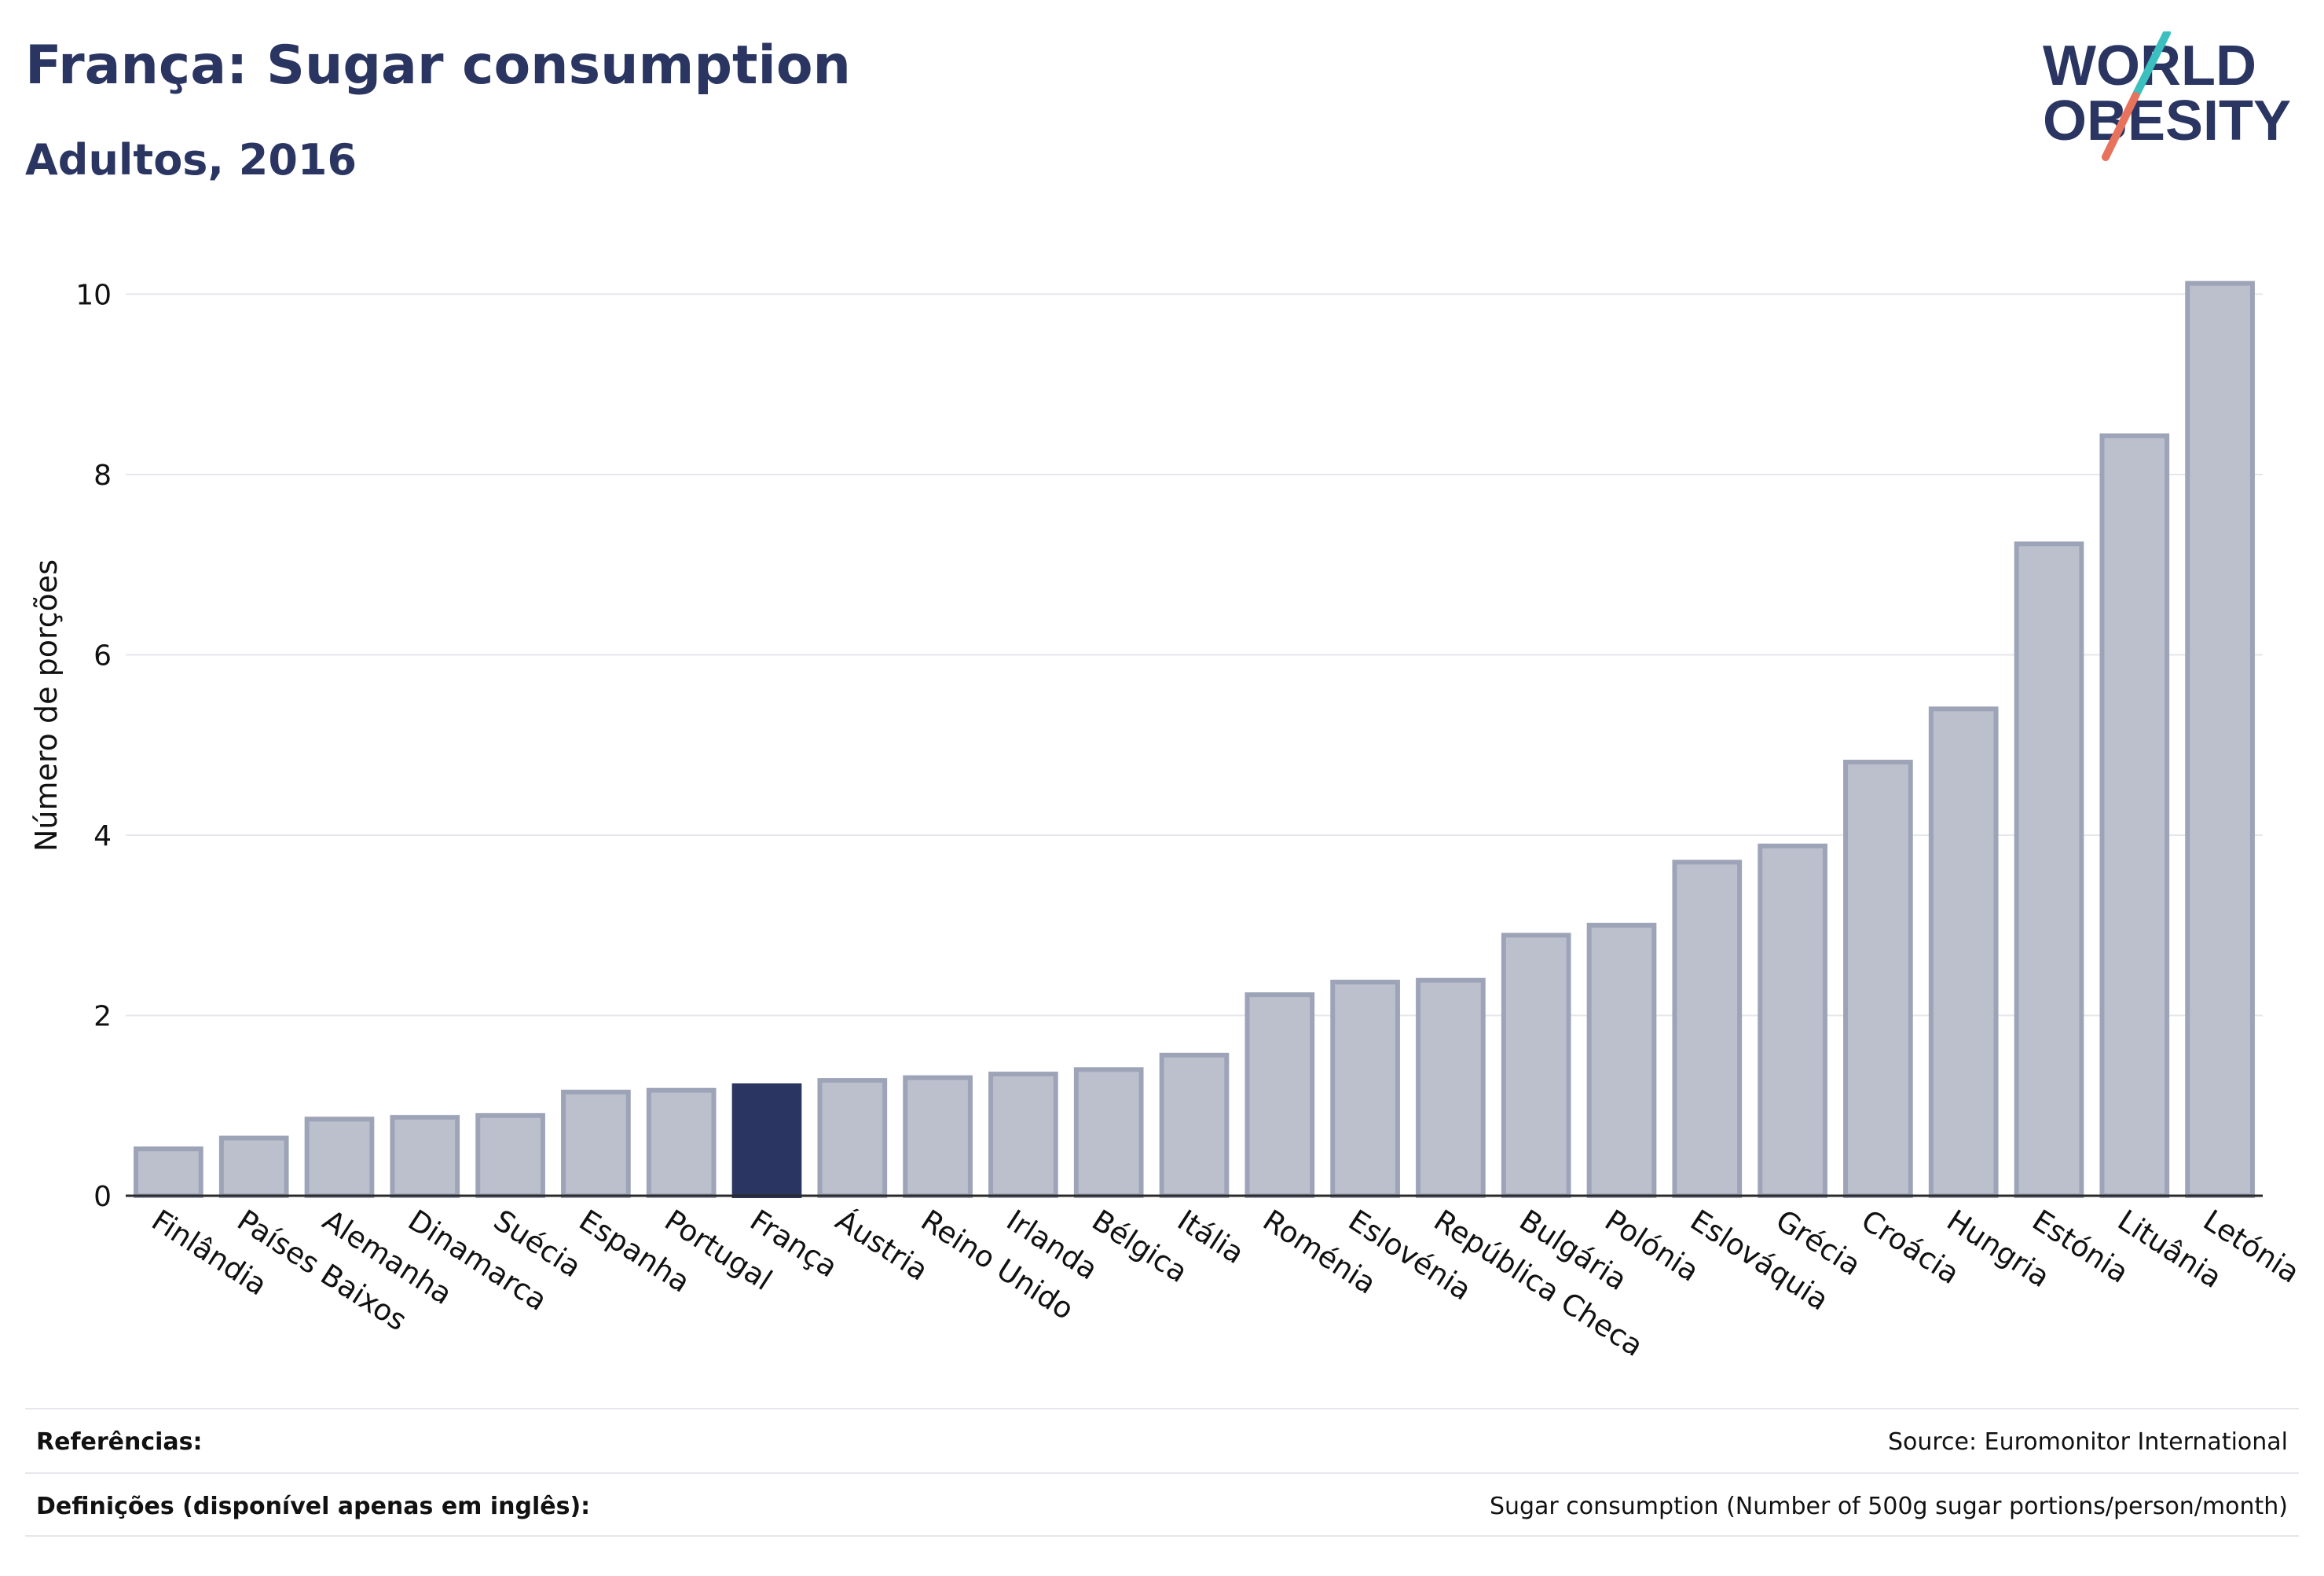 The height and width of the screenshot is (1576, 2324). I want to click on bar-reino-unido, so click(938, 1136).